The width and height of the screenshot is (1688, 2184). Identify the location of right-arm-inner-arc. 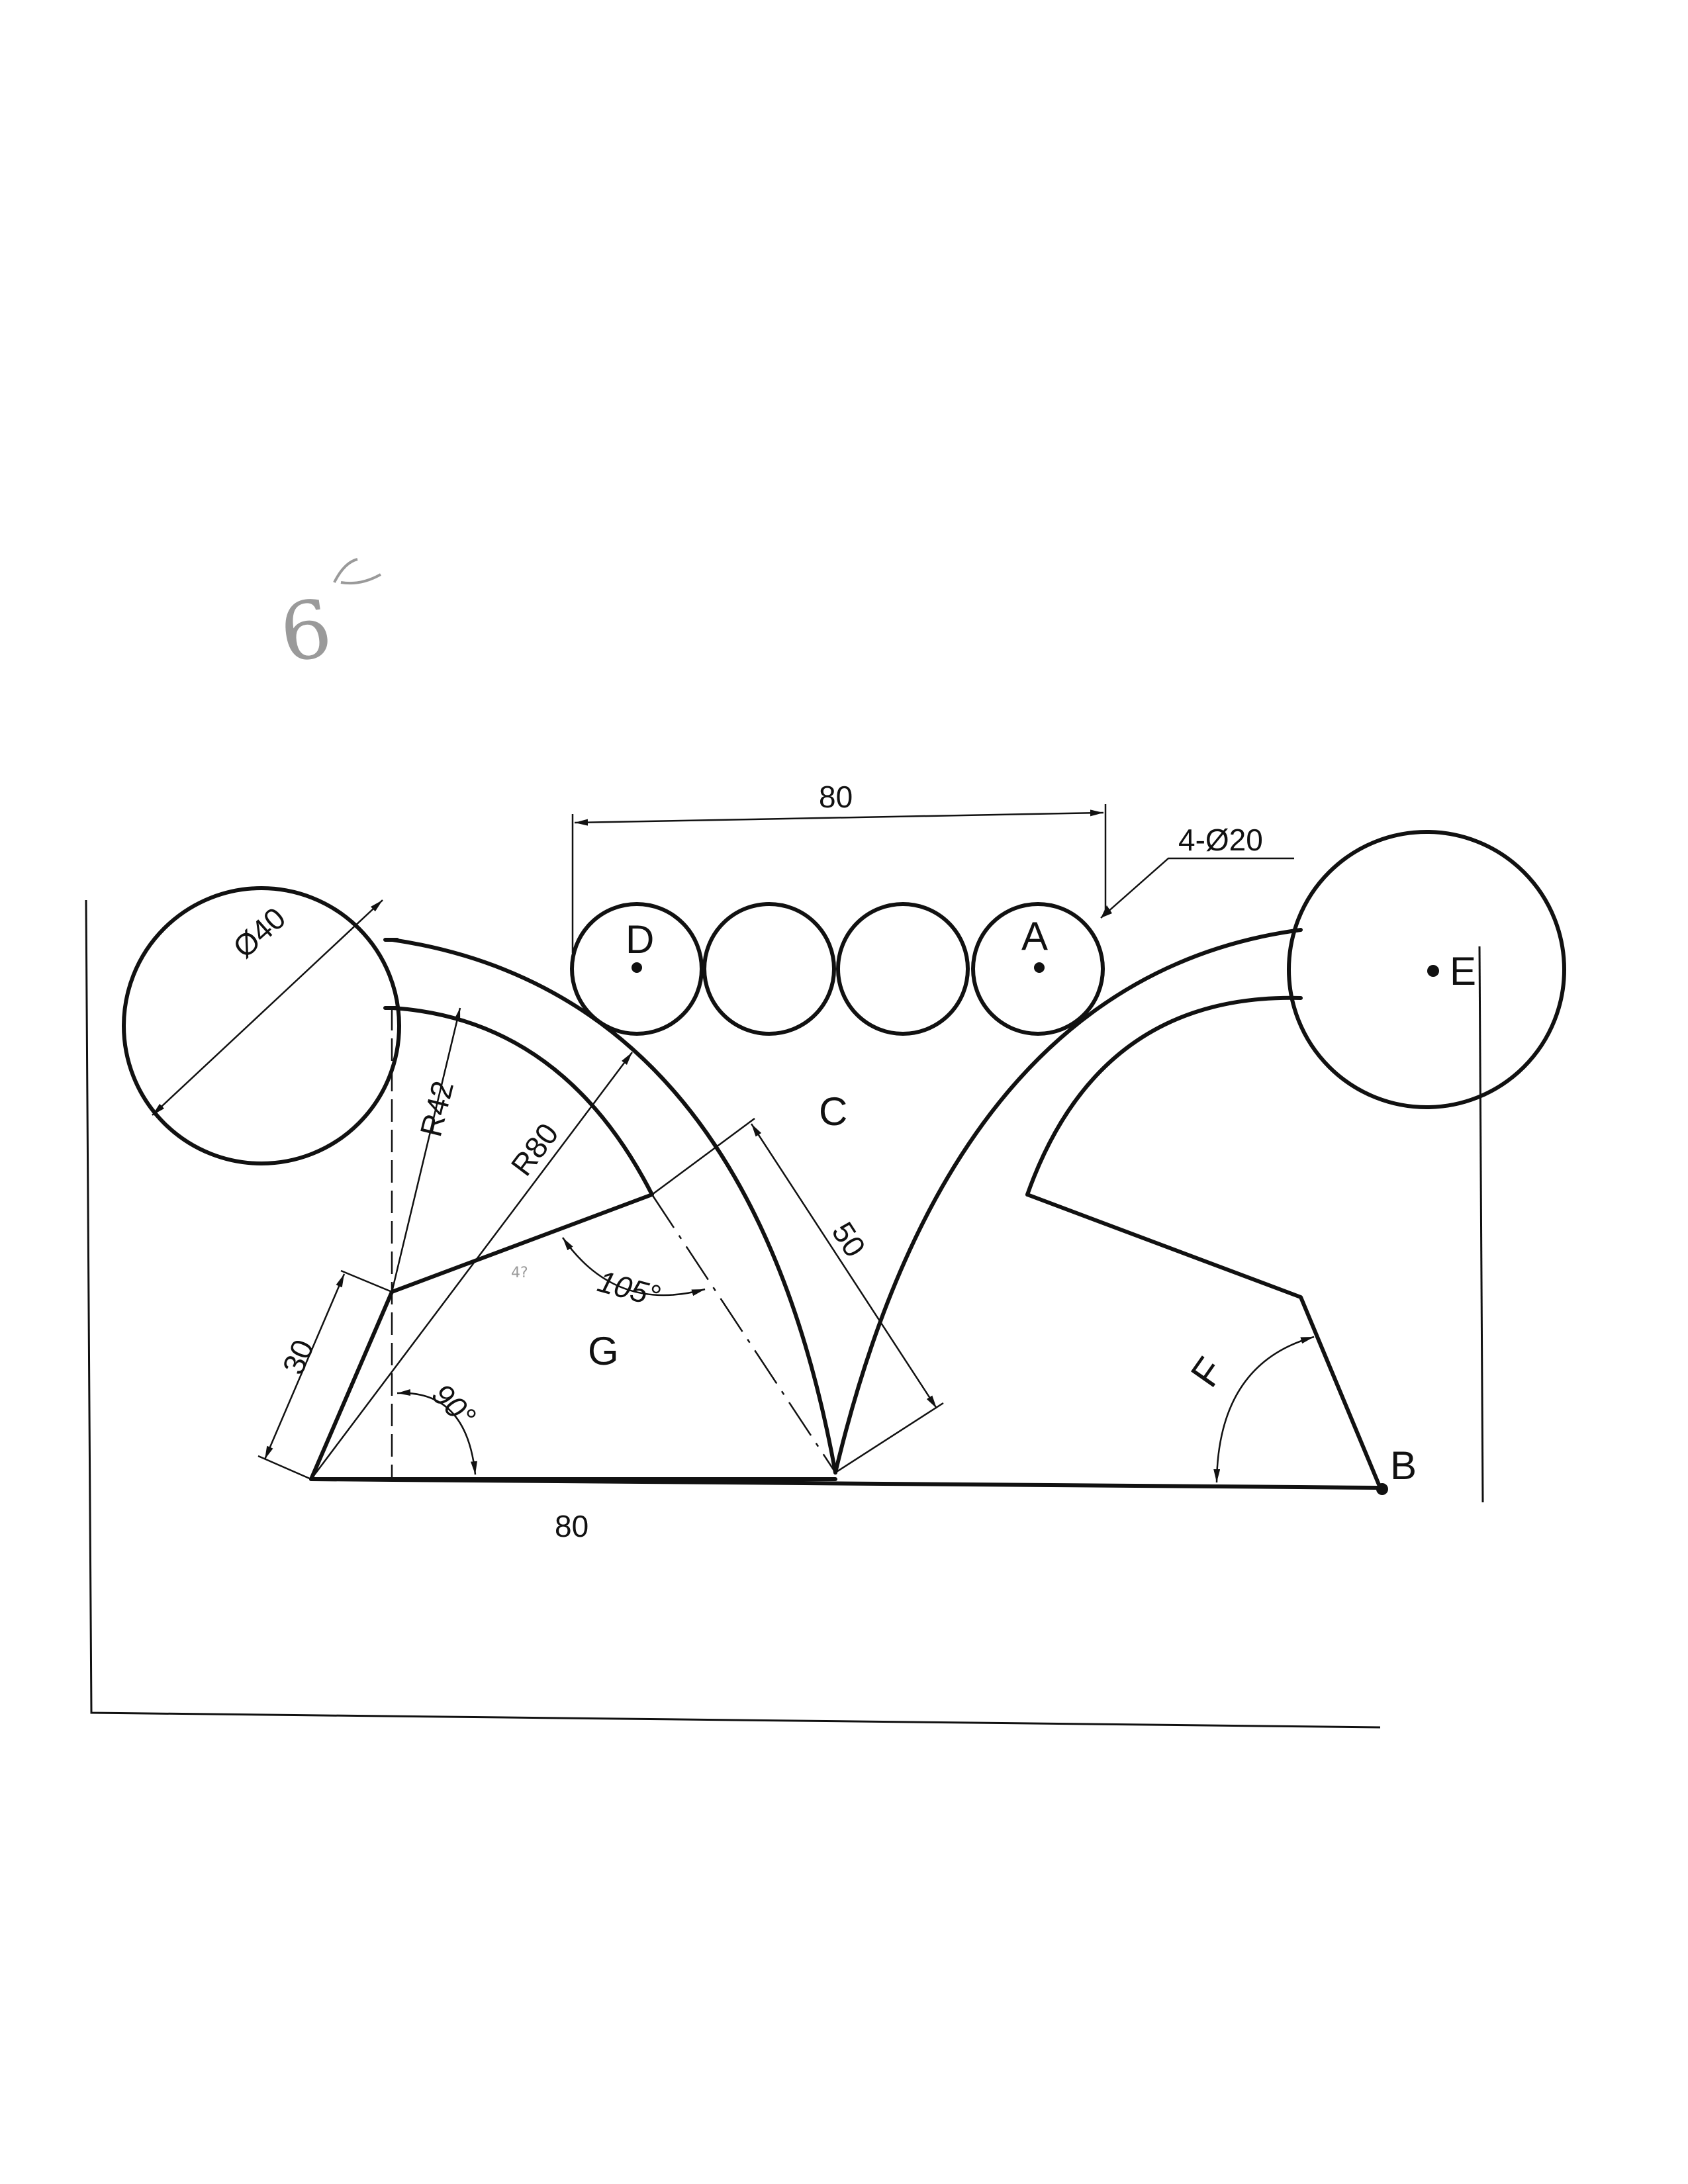
(1164, 1096).